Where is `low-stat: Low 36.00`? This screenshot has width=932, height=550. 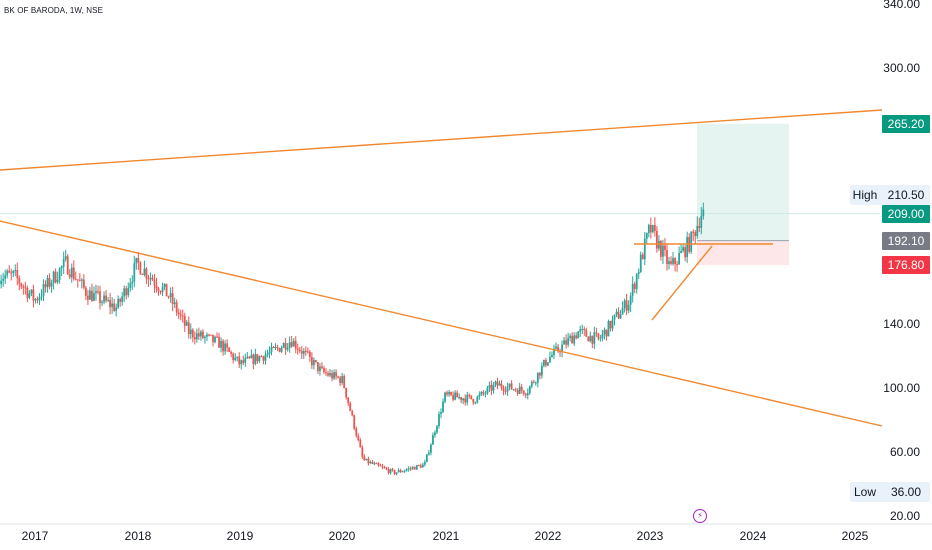 low-stat: Low 36.00 is located at coordinates (890, 492).